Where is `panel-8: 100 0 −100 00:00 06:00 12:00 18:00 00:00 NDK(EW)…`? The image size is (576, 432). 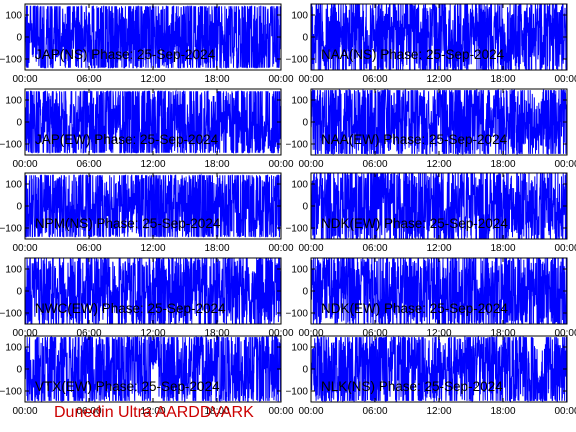 panel-8: 100 0 −100 00:00 06:00 12:00 18:00 00:00 NDK(EW)… is located at coordinates (430, 298).